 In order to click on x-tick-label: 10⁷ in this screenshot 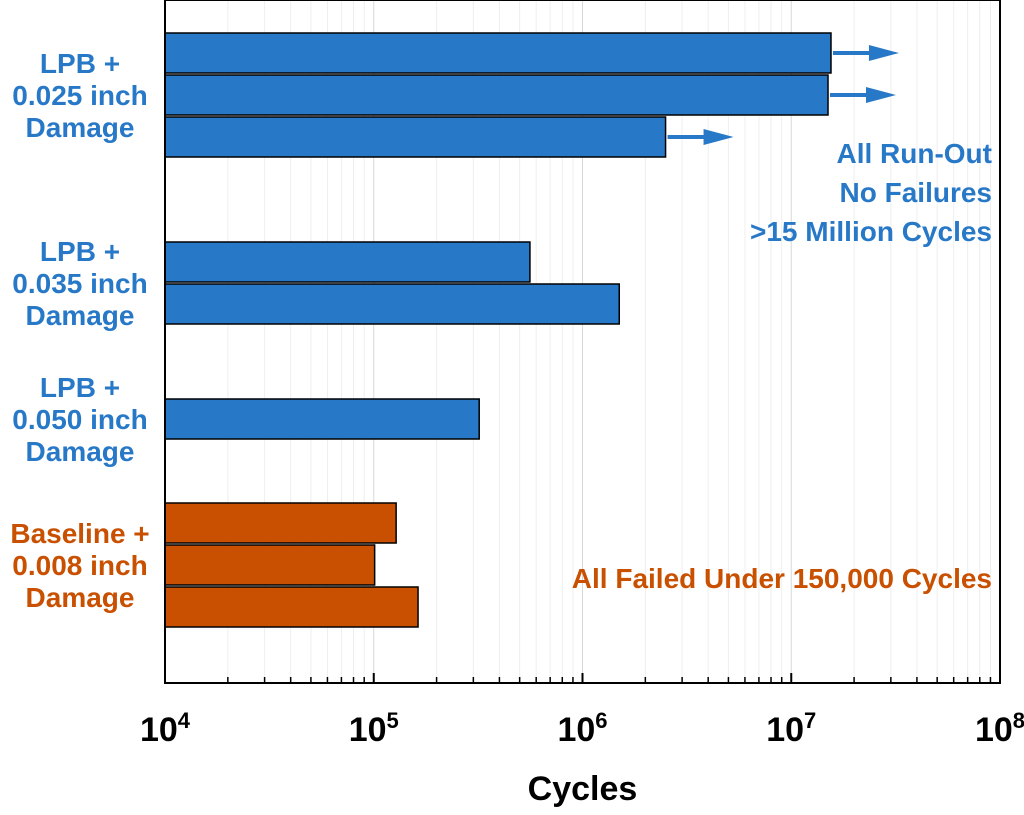, I will do `click(791, 728)`.